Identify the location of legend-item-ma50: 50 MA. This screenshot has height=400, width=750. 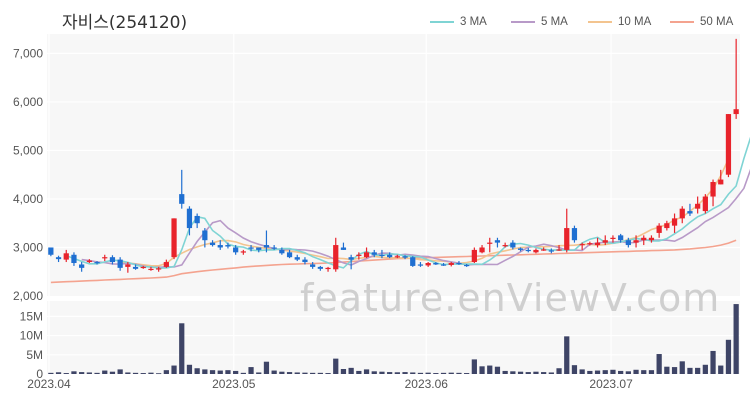
(701, 22).